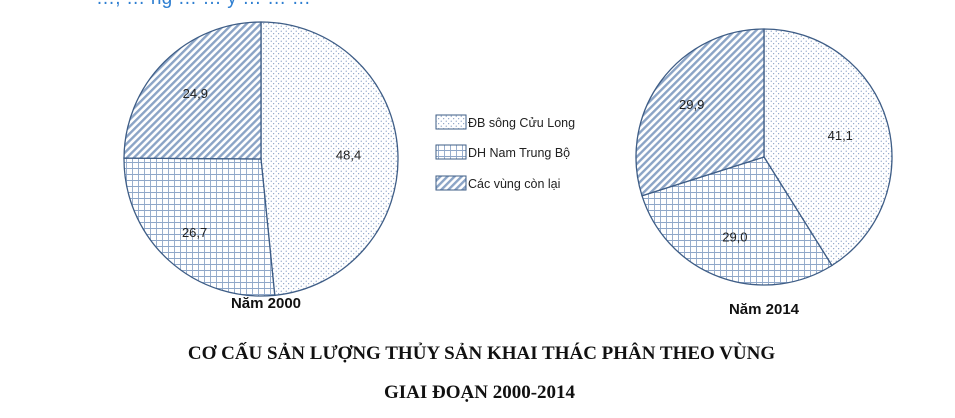 This screenshot has height=418, width=955. I want to click on legend-item-dbscl: ĐB sông Cửu Long, so click(505, 122).